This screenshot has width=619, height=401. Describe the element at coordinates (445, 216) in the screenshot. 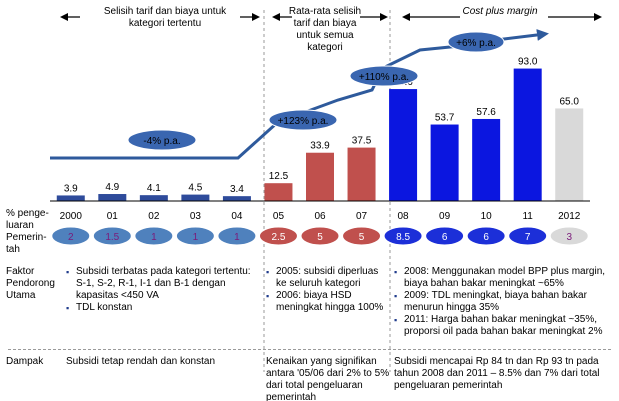

I see `category-label-09: 09` at that location.